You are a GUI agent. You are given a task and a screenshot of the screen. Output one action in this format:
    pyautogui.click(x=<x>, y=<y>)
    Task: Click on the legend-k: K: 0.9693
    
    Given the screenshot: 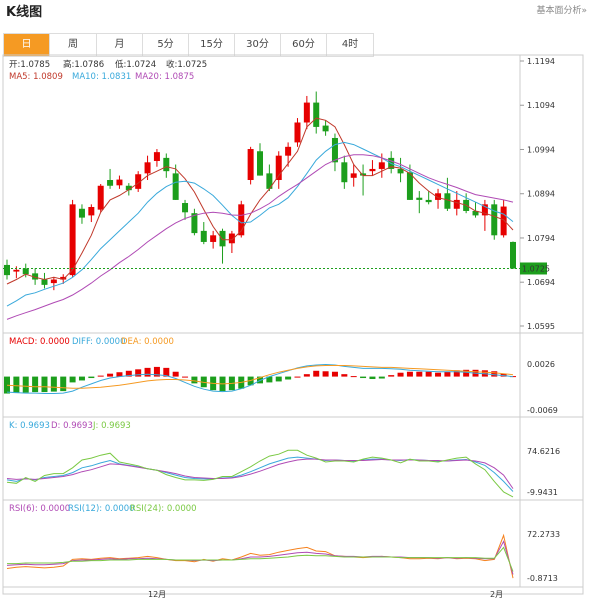 What is the action you would take?
    pyautogui.click(x=29, y=426)
    